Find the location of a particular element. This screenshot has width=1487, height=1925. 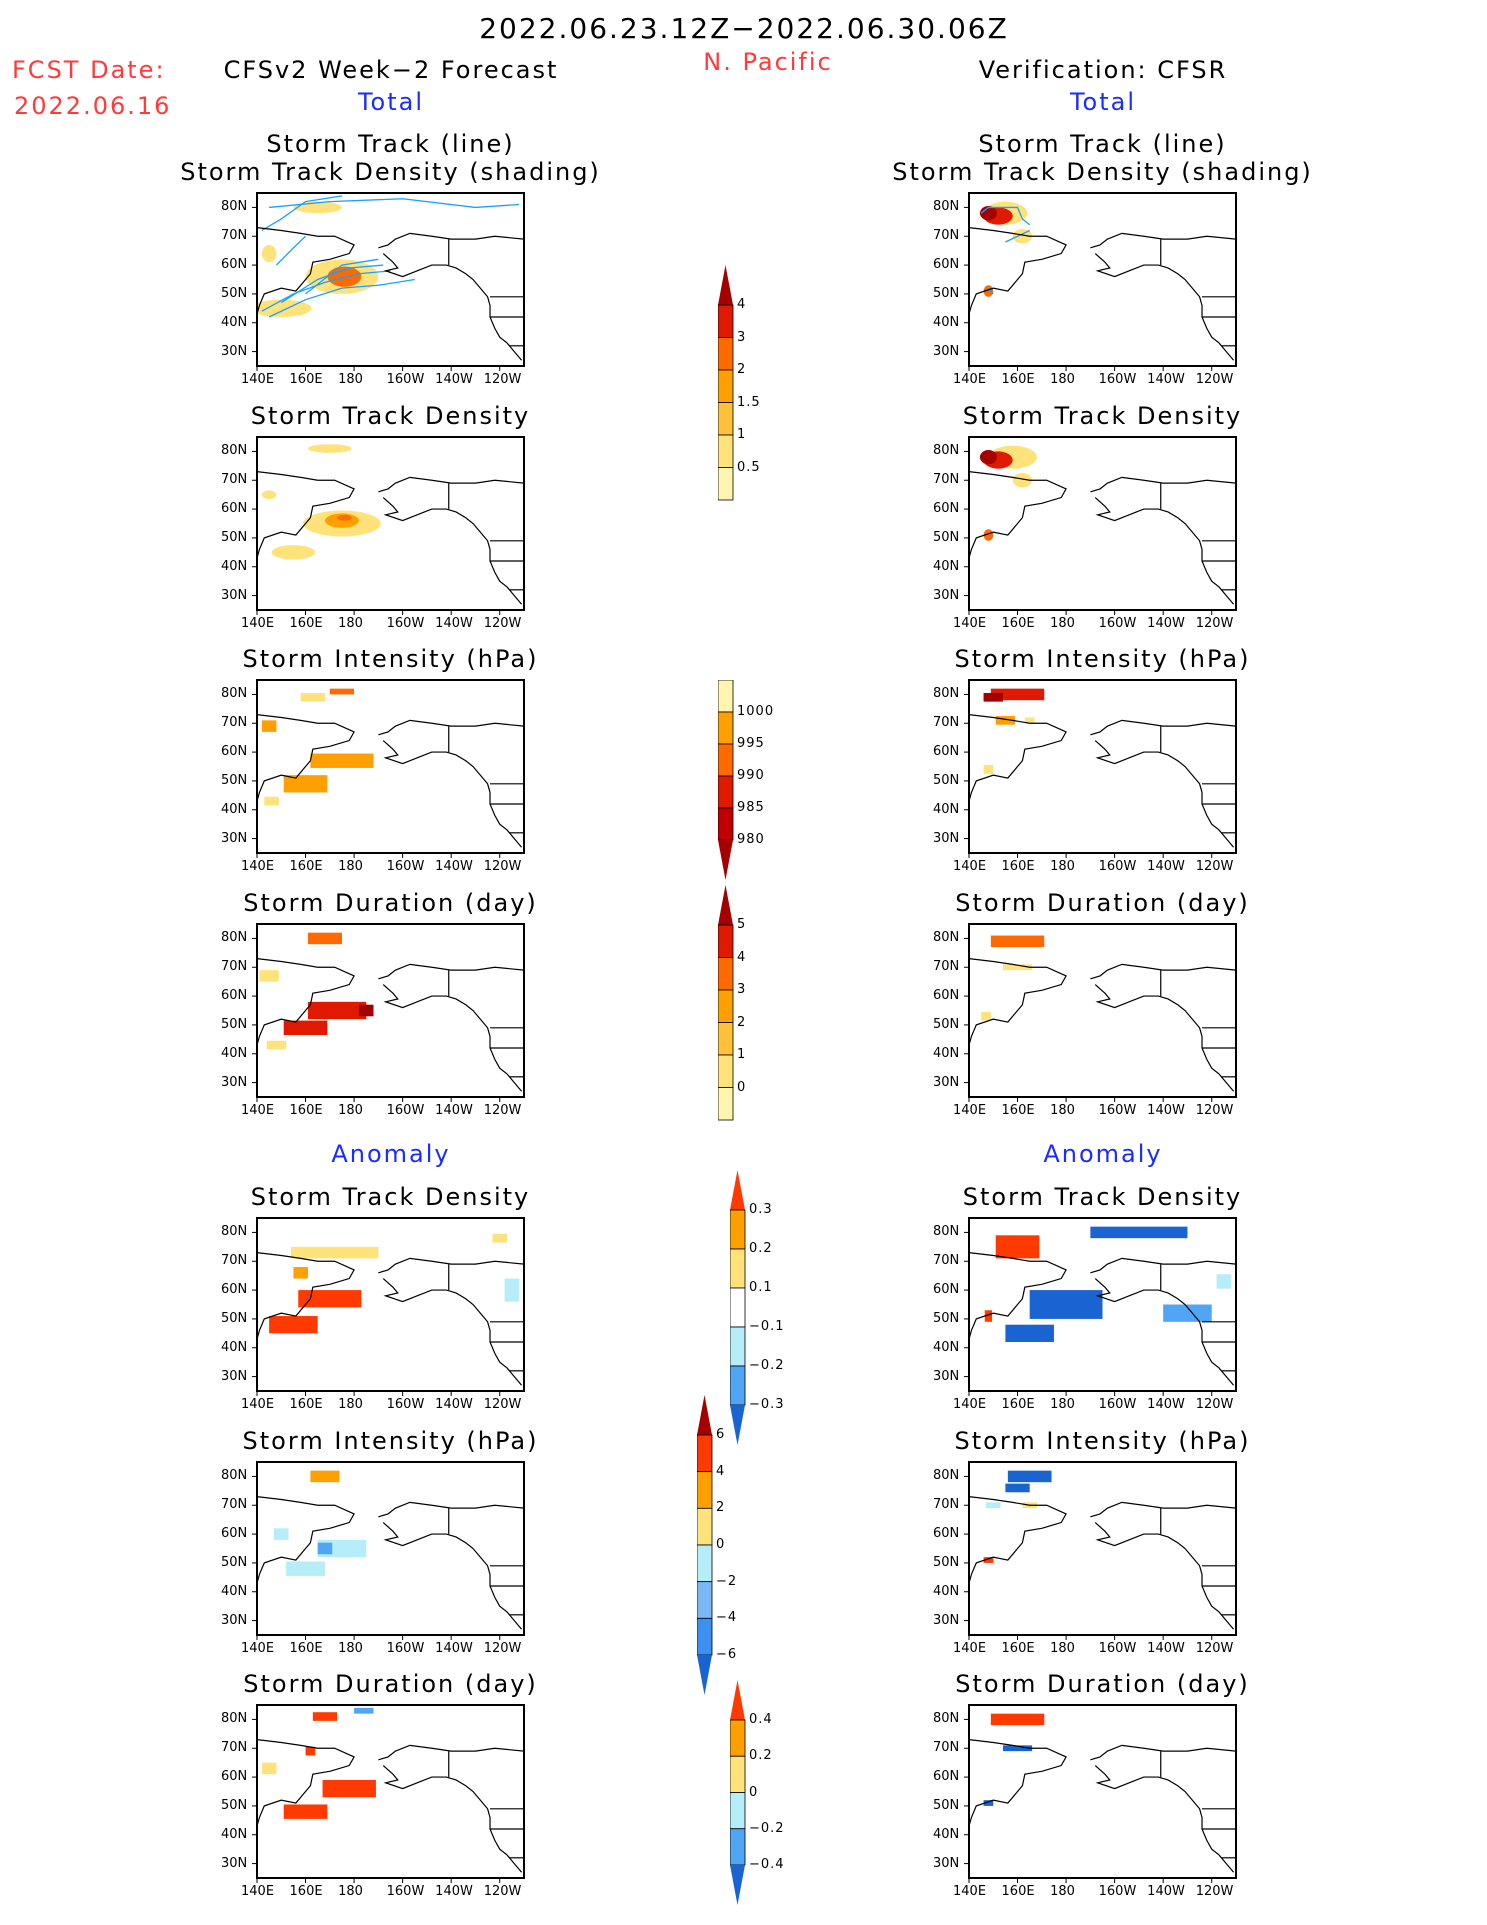

left-total-label: Total is located at coordinates (391, 102).